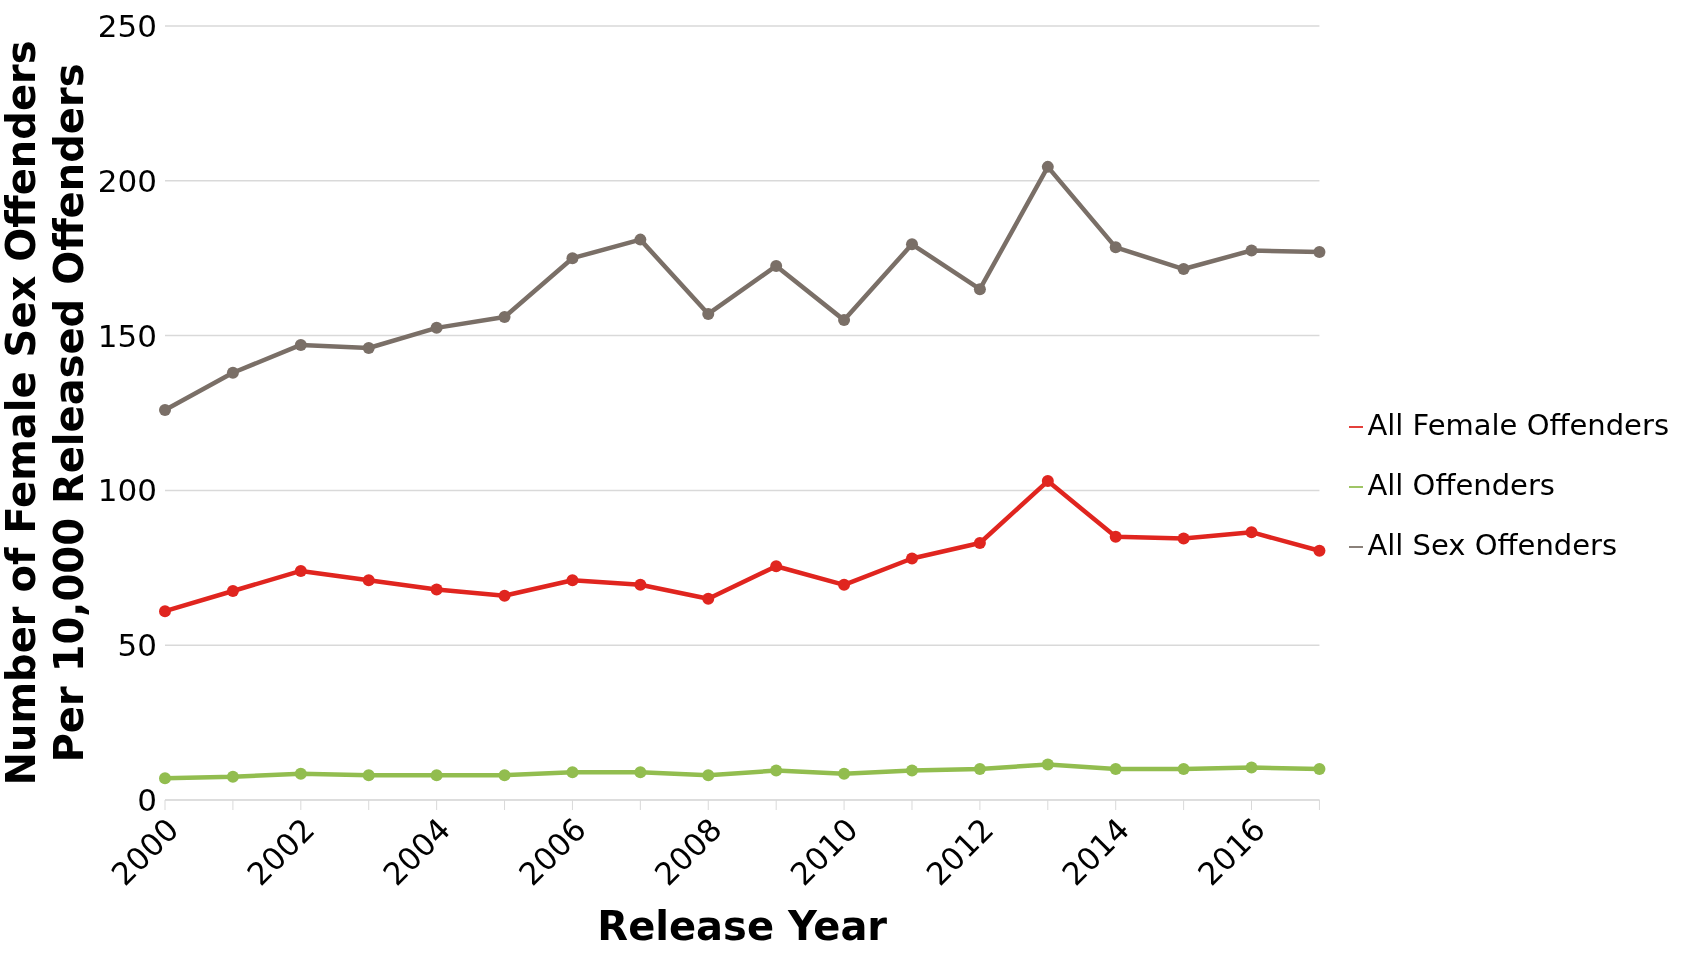 The height and width of the screenshot is (970, 1689). What do you see at coordinates (127, 180) in the screenshot?
I see `y-tick-label: 200` at bounding box center [127, 180].